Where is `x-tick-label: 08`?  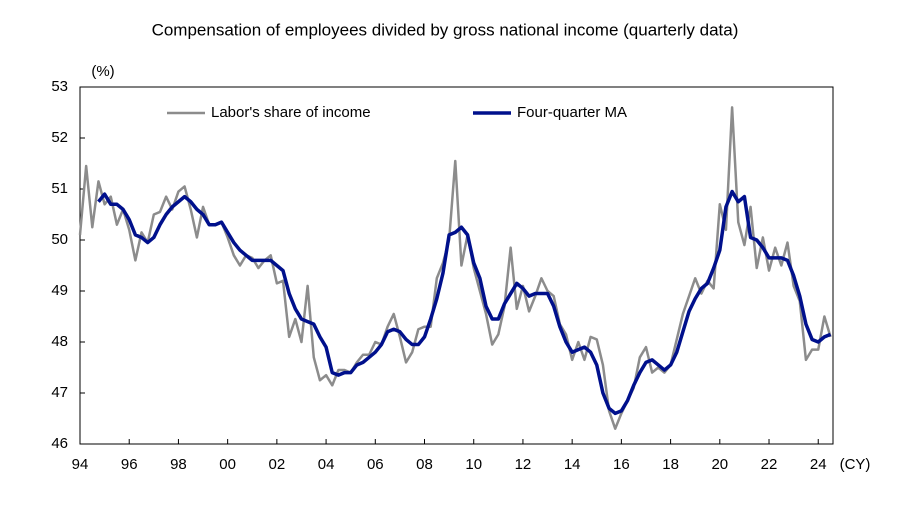 x-tick-label: 08 is located at coordinates (424, 464).